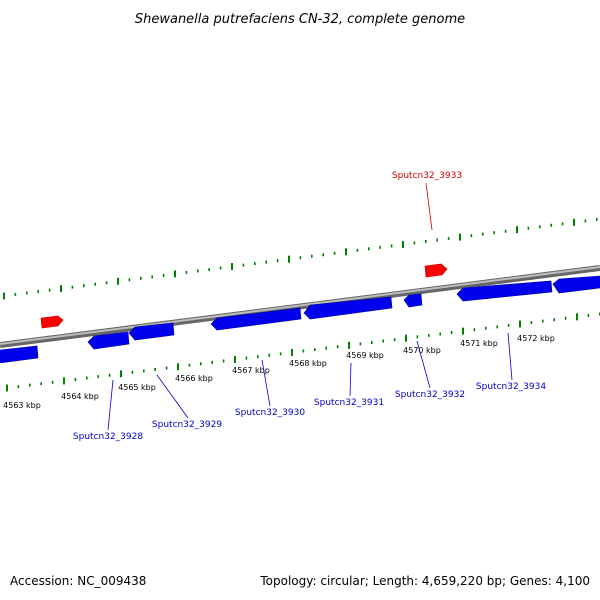  Describe the element at coordinates (422, 350) in the screenshot. I see `scale-label: 4570 kbp` at that location.